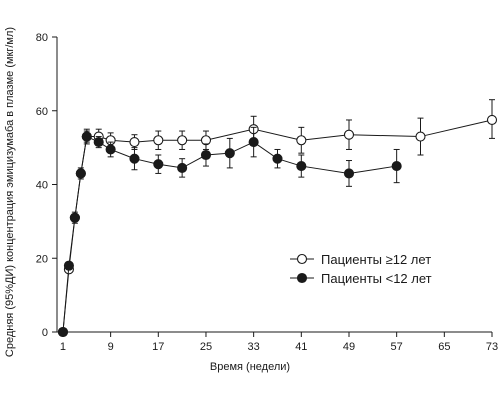 This screenshot has width=504, height=407. I want to click on x-tick-label: 25, so click(206, 347).